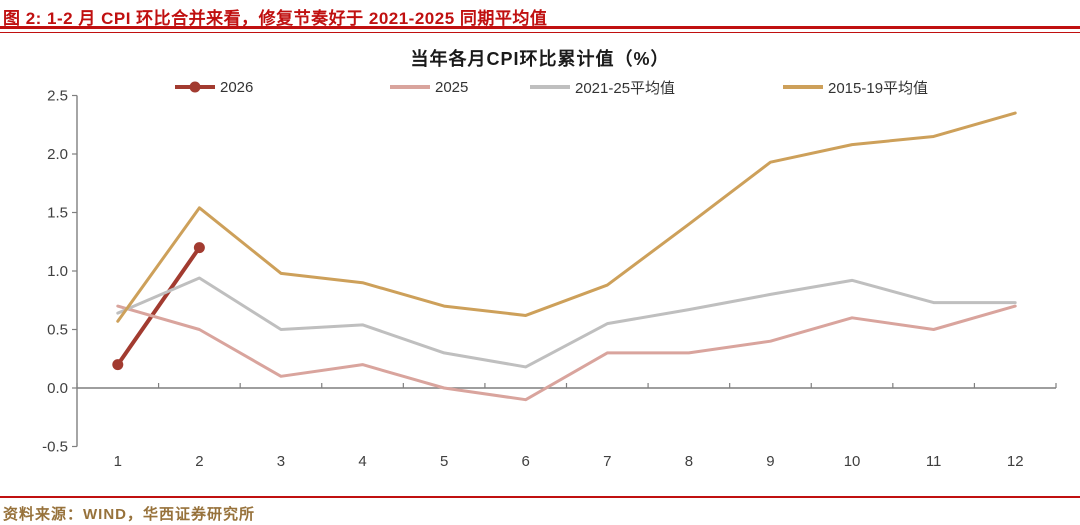  I want to click on x-tick-label: 7, so click(607, 461).